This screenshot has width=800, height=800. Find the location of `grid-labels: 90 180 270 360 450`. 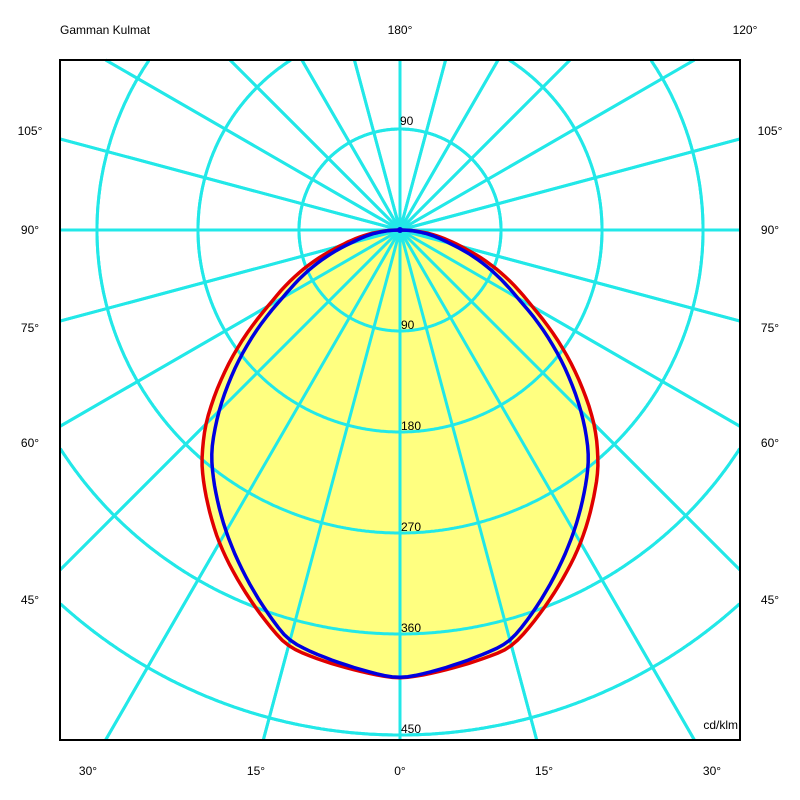

grid-labels: 90 180 270 360 450 is located at coordinates (411, 527).